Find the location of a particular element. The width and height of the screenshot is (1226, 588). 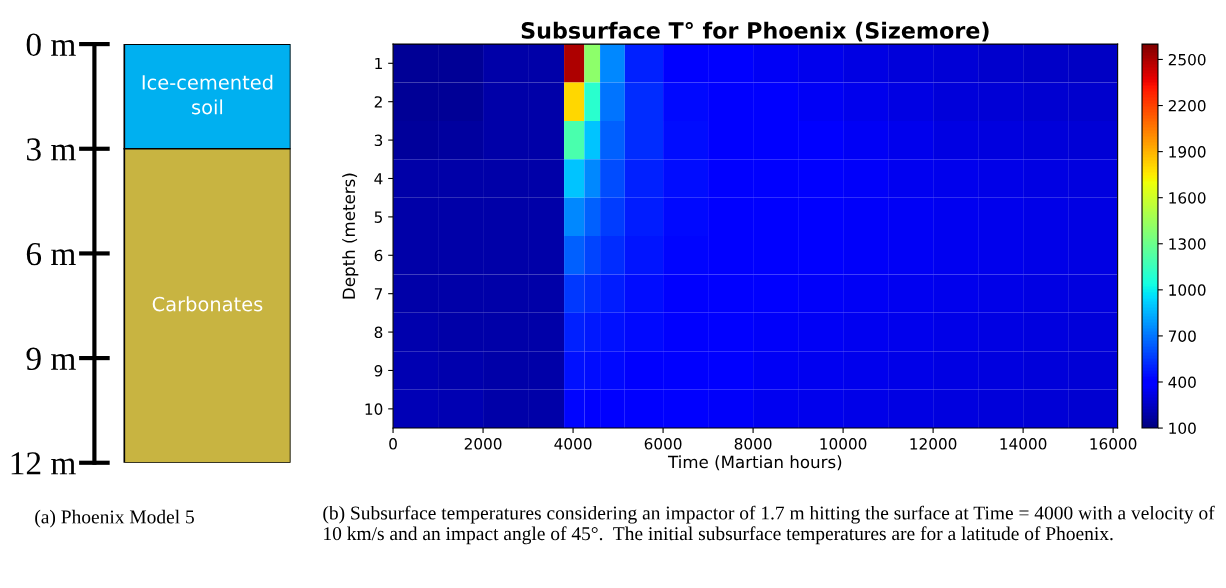

y-tick-label: 3 m is located at coordinates (51, 149).